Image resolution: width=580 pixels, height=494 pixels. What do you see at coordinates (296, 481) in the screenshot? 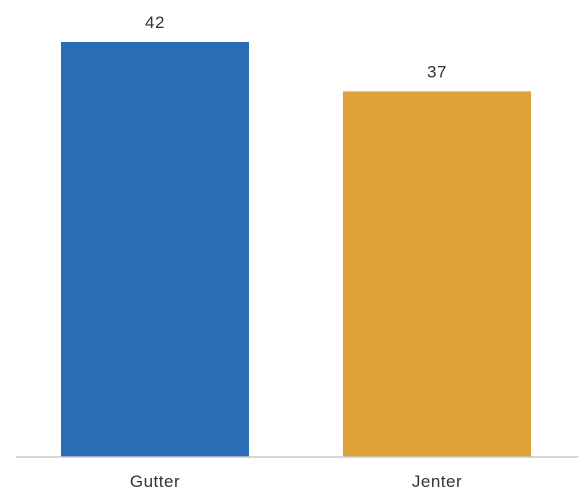
I see `category-labels-group: Gutter Jenter` at bounding box center [296, 481].